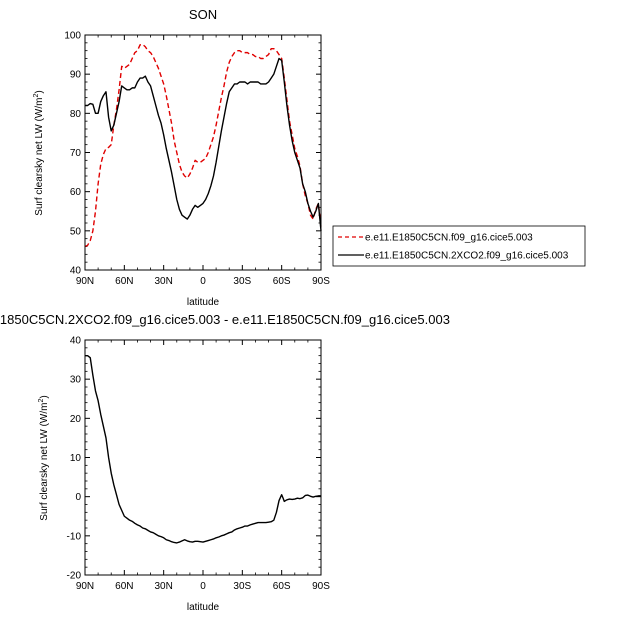 This screenshot has width=621, height=621. I want to click on top-y-axis-label: Surf clearsky net LW (W/m2), so click(39, 152).